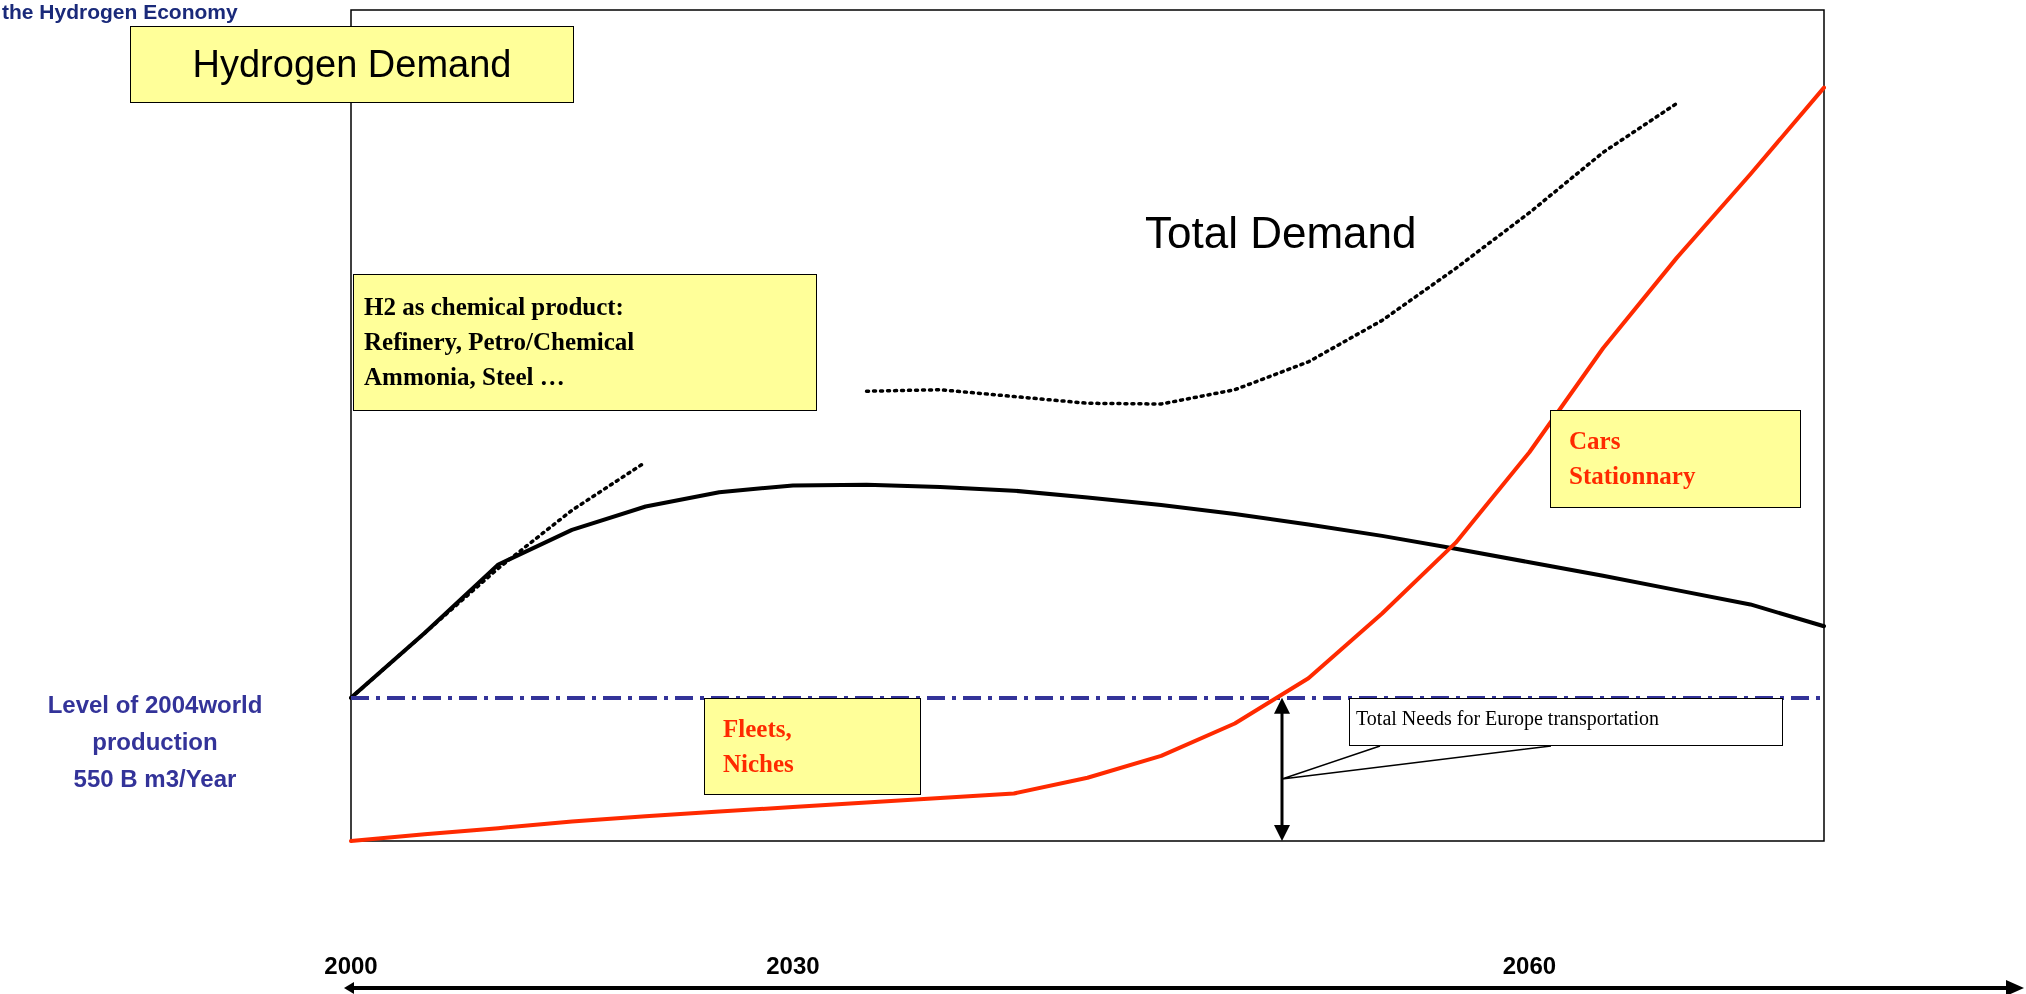 The image size is (2026, 994). What do you see at coordinates (352, 64) in the screenshot?
I see `title-box: Hydrogen Demand` at bounding box center [352, 64].